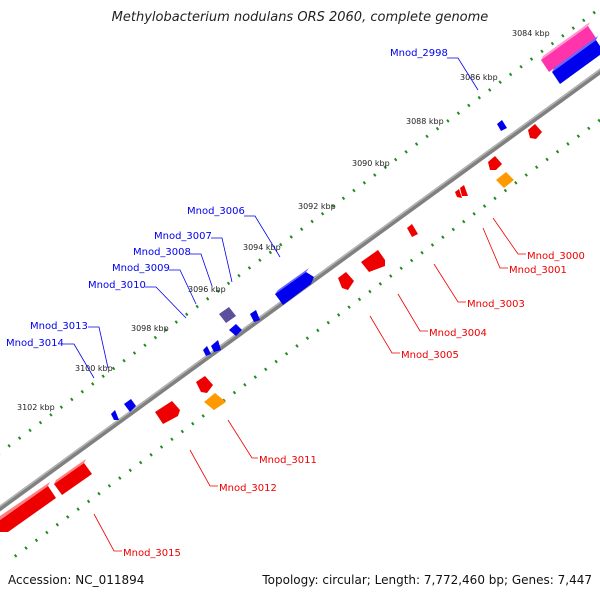 The height and width of the screenshot is (600, 600). I want to click on tick-label: 3086 kbp, so click(479, 77).